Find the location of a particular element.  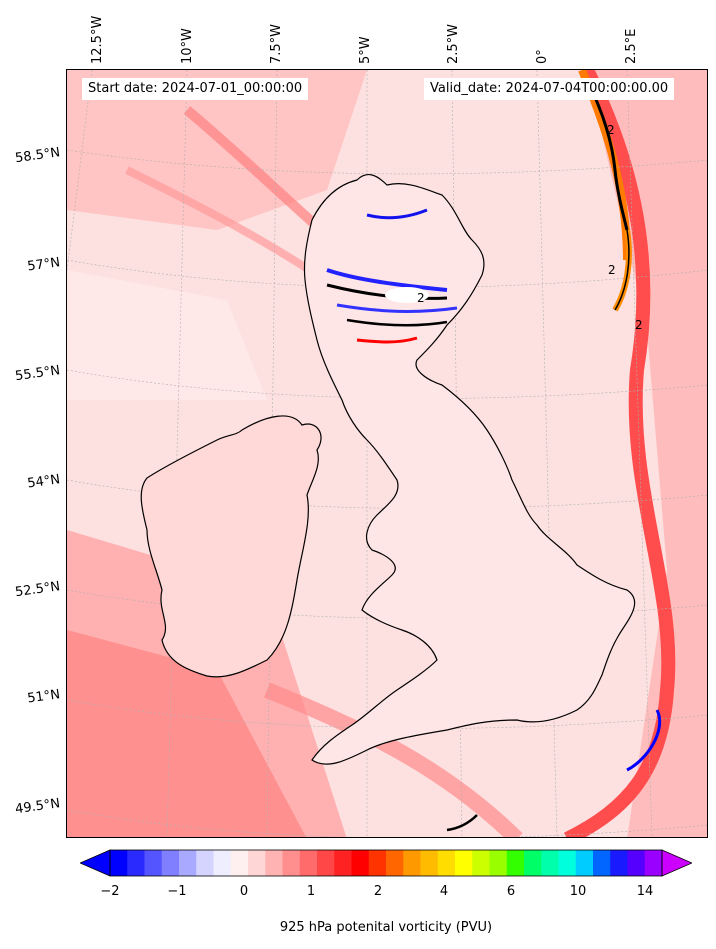

start-date-label: Start date: 2024-07-01_00:00:00 is located at coordinates (195, 89).